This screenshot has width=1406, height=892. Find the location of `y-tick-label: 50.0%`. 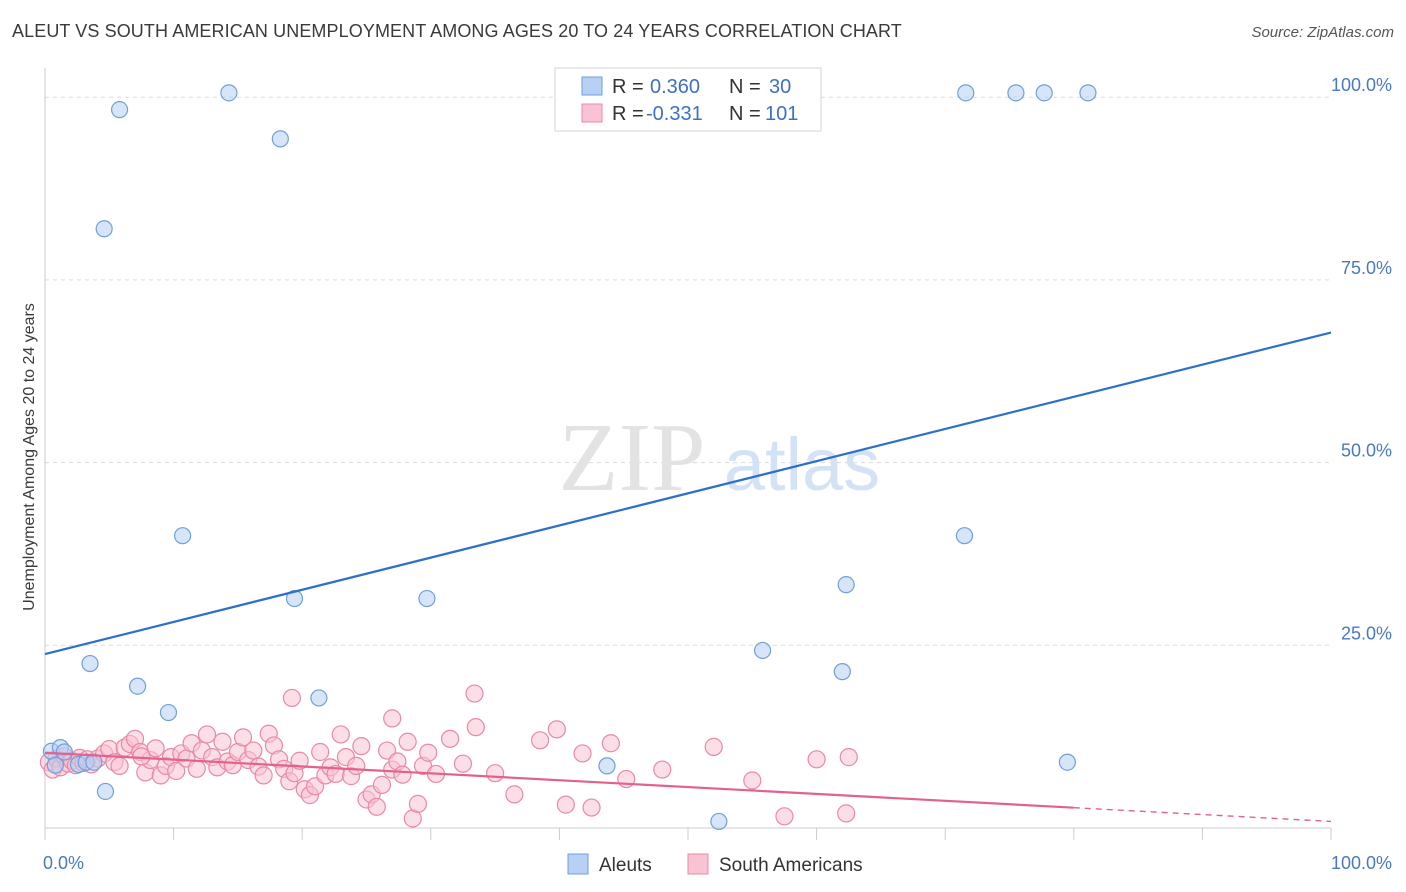

y-tick-label: 50.0% is located at coordinates (1366, 451).